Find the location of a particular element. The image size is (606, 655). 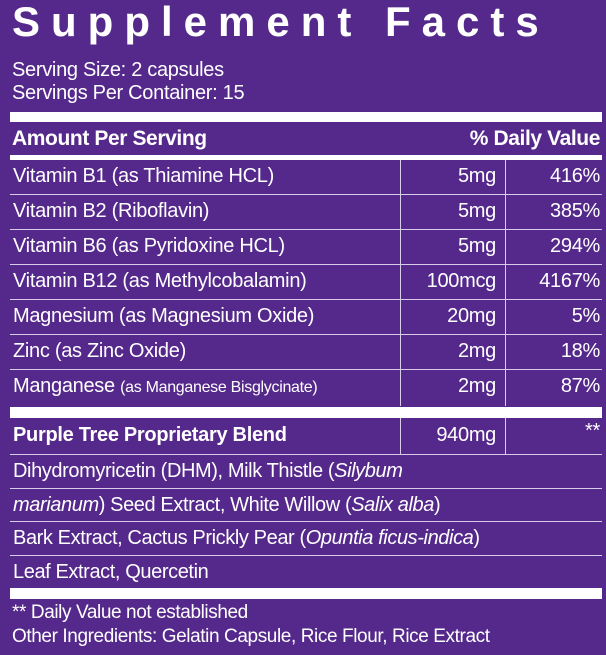

nutrient-name: Manganese (as Manganese Bisglycinate) is located at coordinates (165, 386).